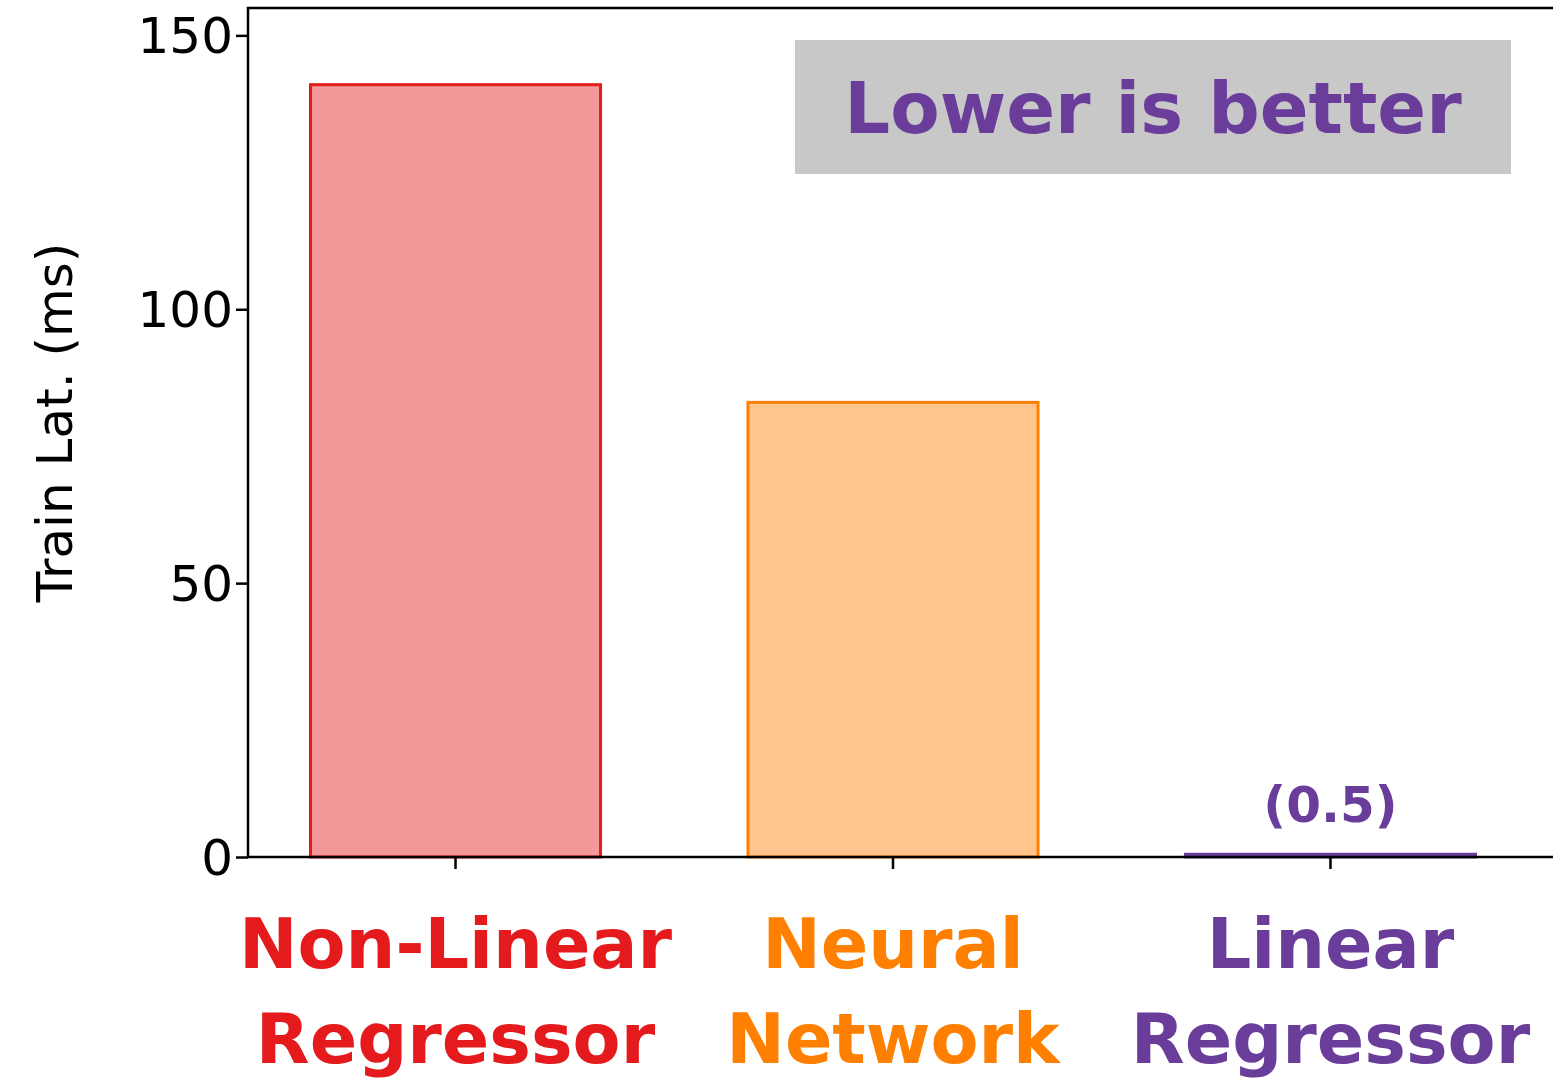 This screenshot has width=1553, height=1079. What do you see at coordinates (201, 584) in the screenshot?
I see `y-tick-label: 50` at bounding box center [201, 584].